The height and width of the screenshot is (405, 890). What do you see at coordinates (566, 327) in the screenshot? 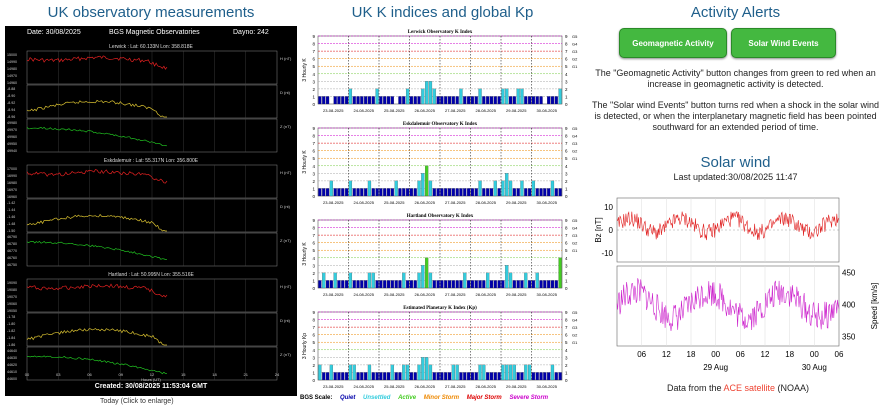
I see `y-right-tick-label: 7` at bounding box center [566, 327].